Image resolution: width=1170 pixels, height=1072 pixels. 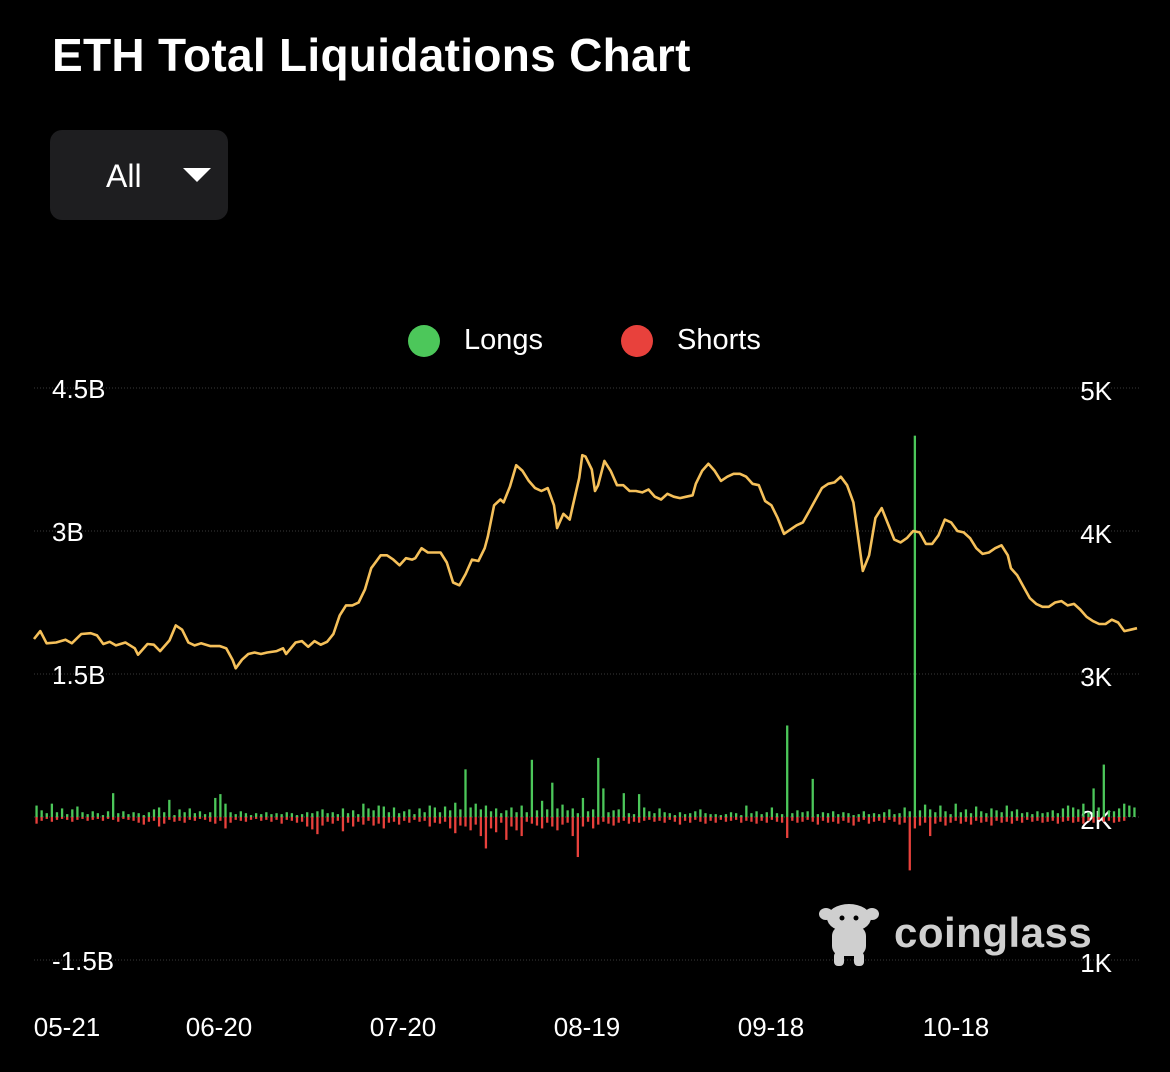 I want to click on legend-item-longs: Longs, so click(x=475, y=340).